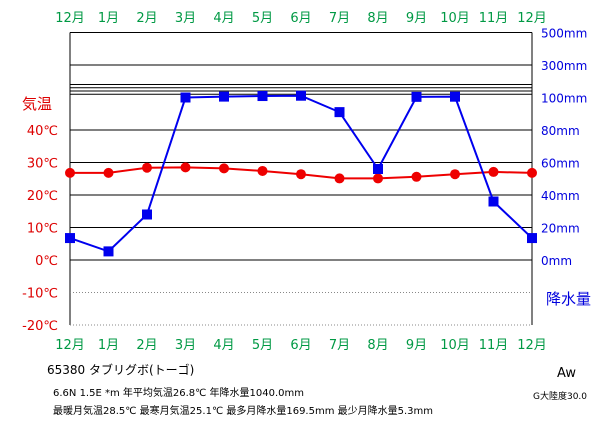 This screenshot has width=611, height=430. I want to click on precip-tick-label: 300mm, so click(564, 66).